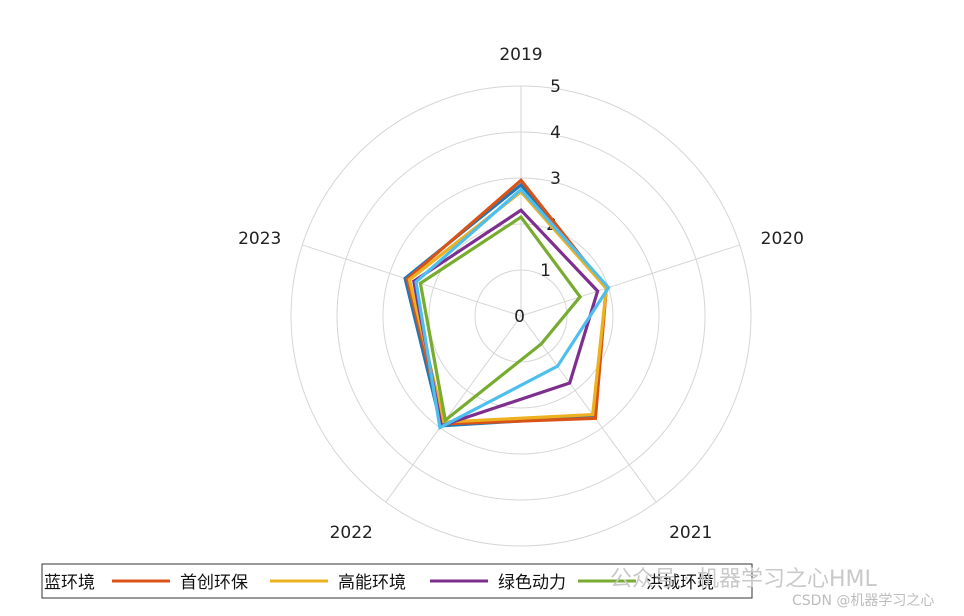 This screenshot has width=964, height=616. I want to click on legend-label: 蓝环境, so click(69, 583).